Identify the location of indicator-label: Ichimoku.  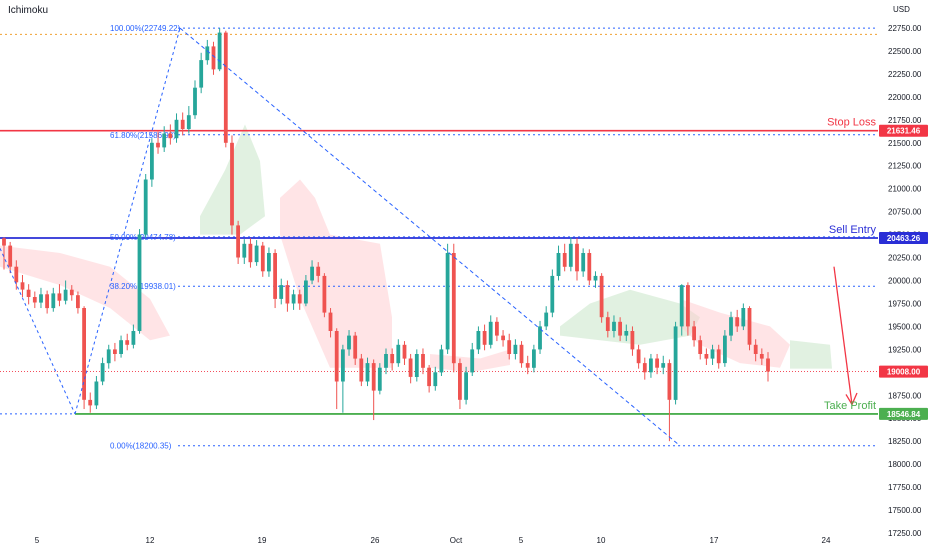
(28, 10).